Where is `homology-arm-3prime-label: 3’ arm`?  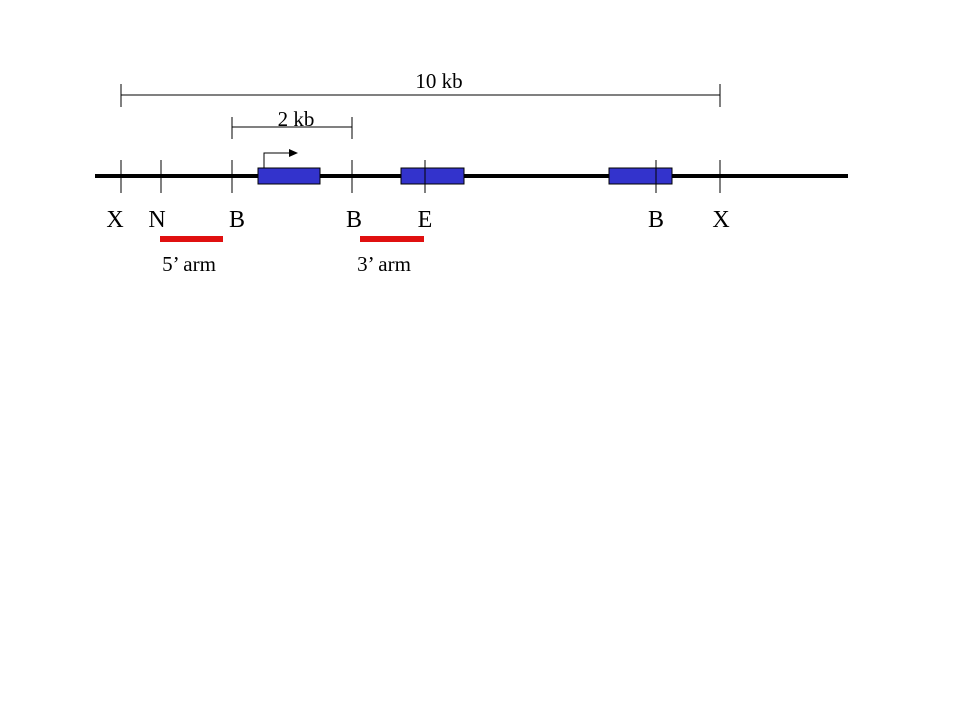 homology-arm-3prime-label: 3’ arm is located at coordinates (384, 264).